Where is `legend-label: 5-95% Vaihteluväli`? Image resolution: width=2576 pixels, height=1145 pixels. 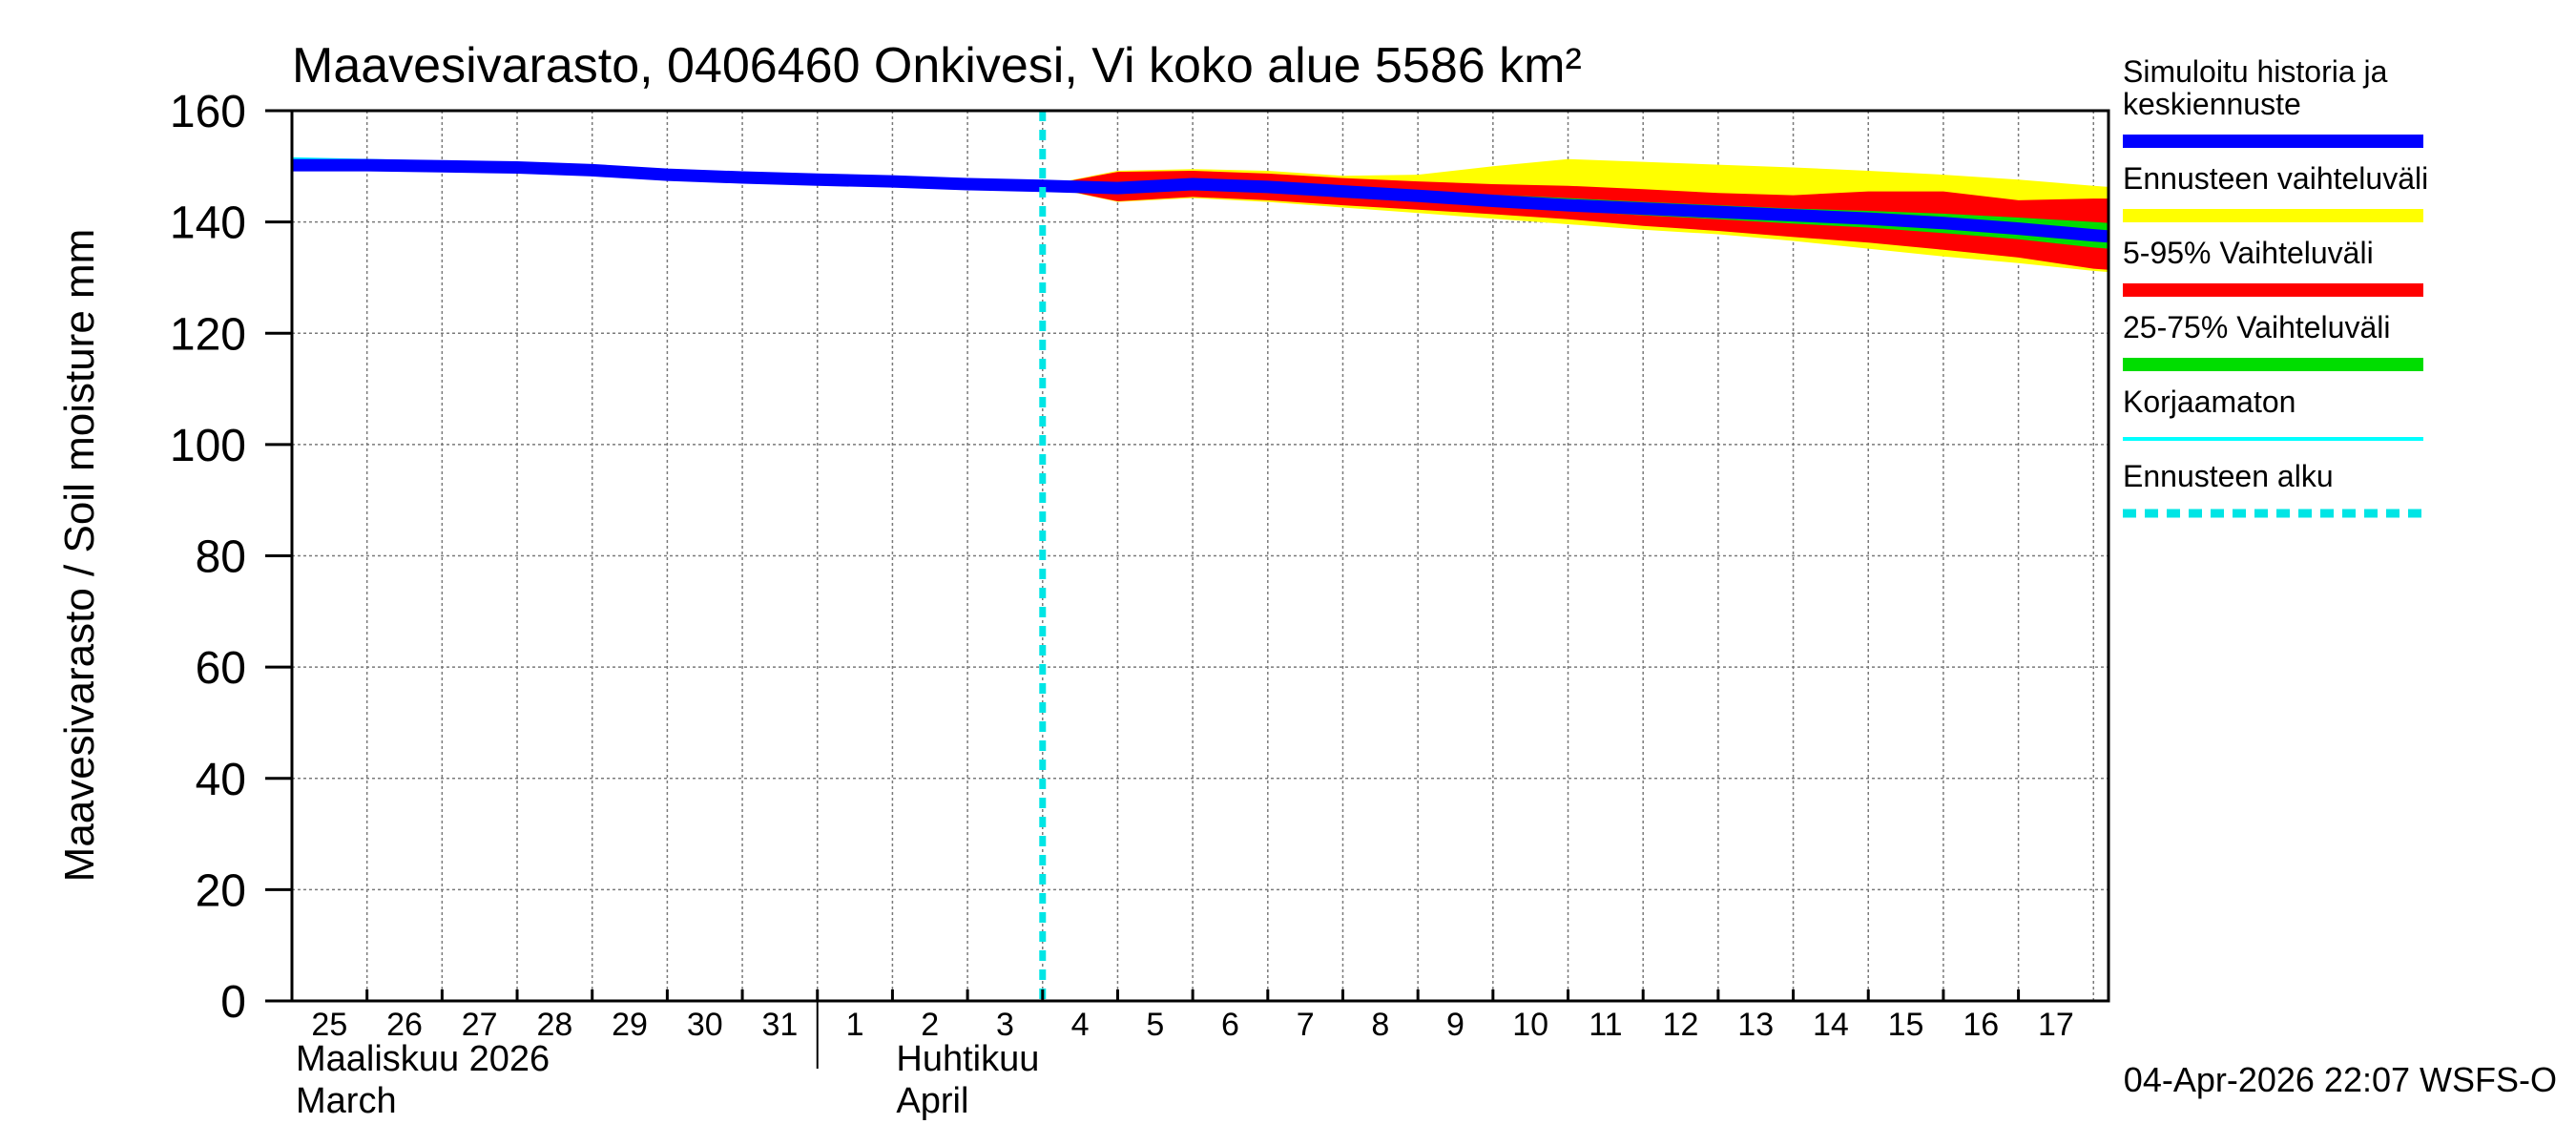 legend-label: 5-95% Vaihteluväli is located at coordinates (2248, 253).